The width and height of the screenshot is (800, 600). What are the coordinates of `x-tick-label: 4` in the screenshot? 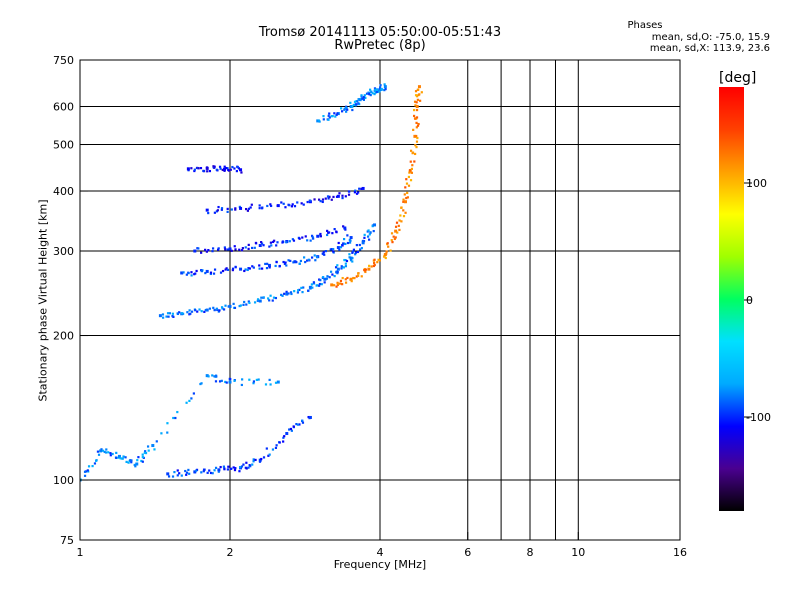 It's located at (380, 552).